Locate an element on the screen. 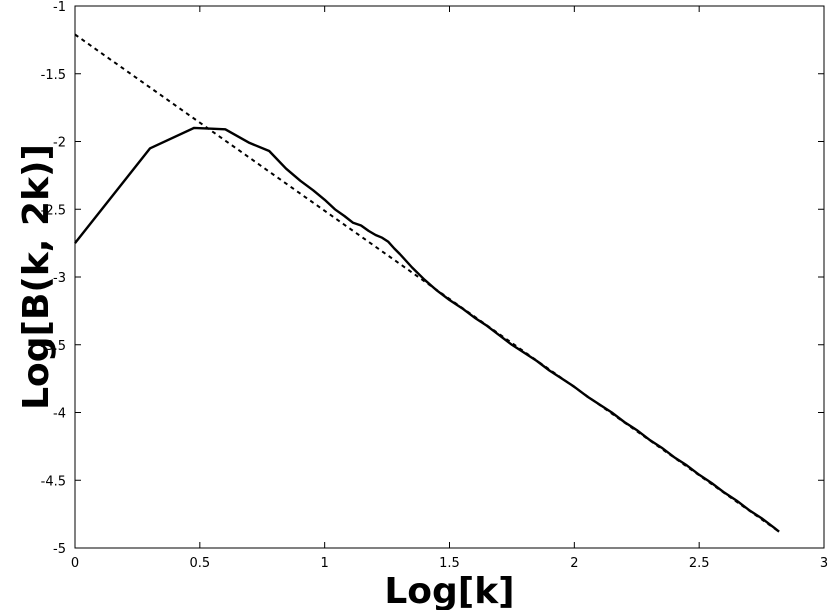 The width and height of the screenshot is (829, 614). x-tick-label: 3 is located at coordinates (824, 563).